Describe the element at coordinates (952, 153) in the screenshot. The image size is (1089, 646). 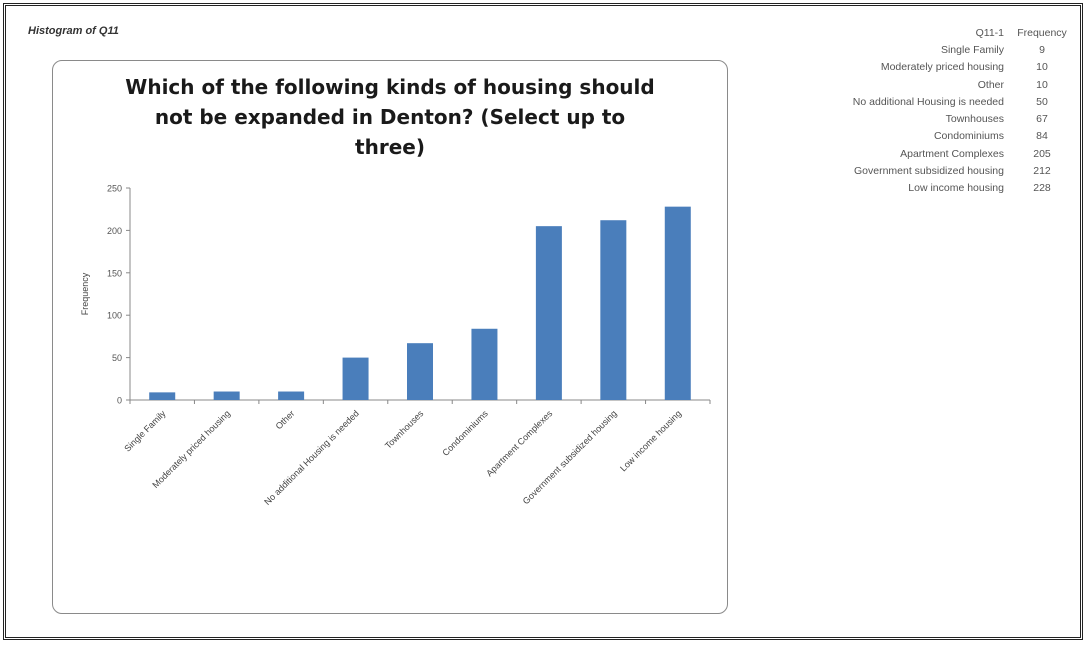
I see `table-cell-category: Apartment Complexes` at that location.